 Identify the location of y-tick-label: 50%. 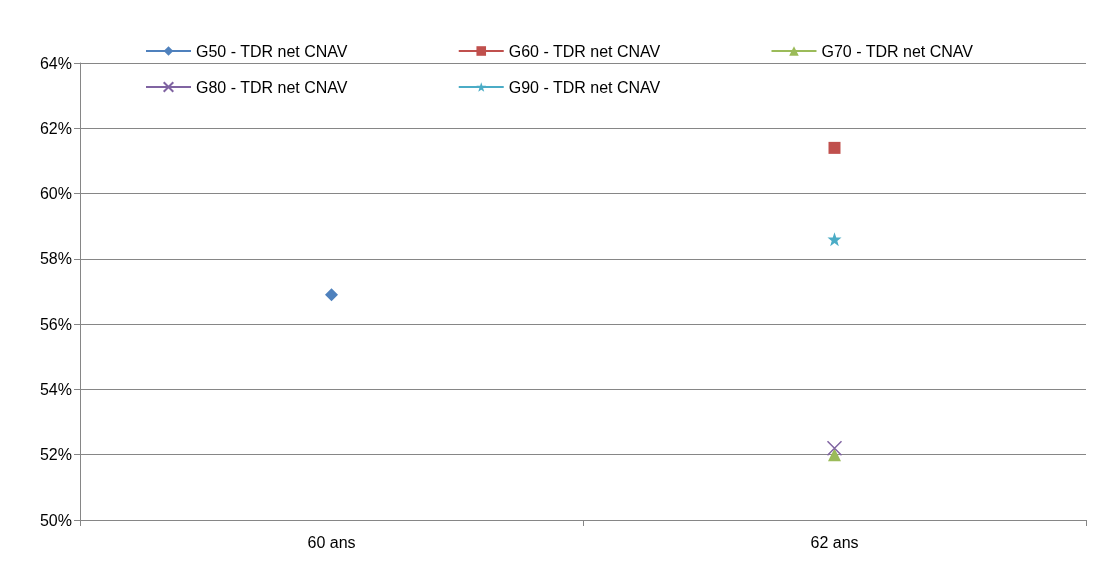
(55, 520).